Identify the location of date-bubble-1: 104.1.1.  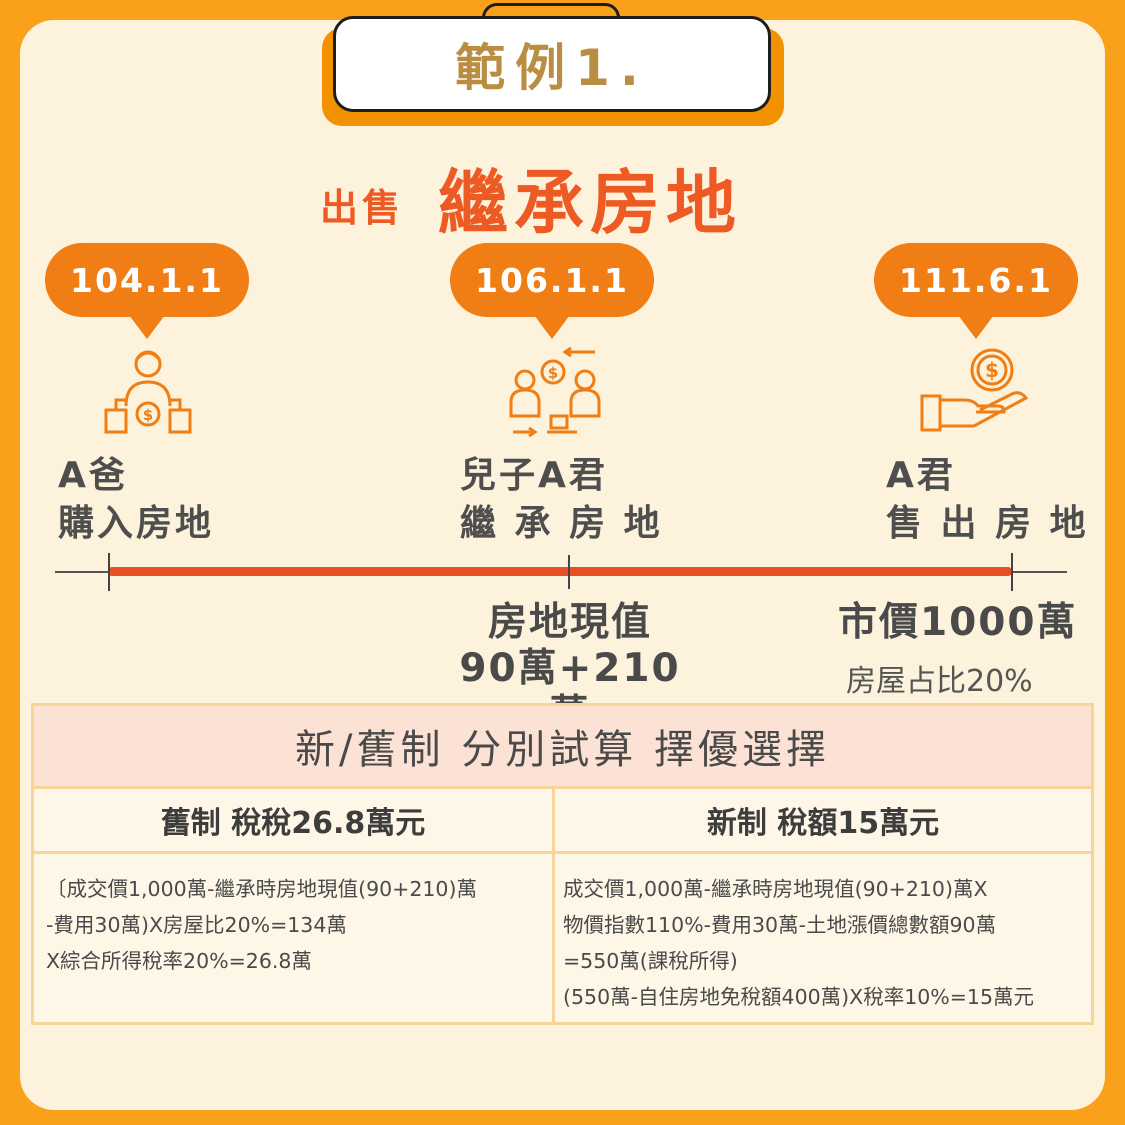
(147, 291).